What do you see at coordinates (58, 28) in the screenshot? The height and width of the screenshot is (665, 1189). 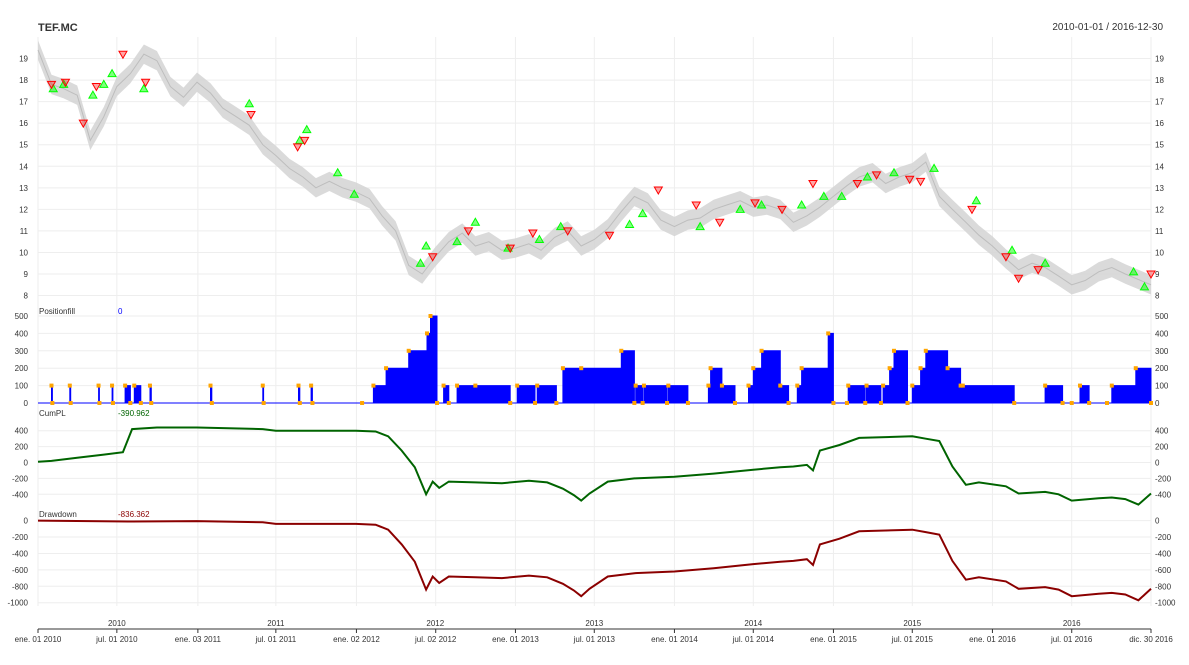 I see `chart-title: TEF.MC` at bounding box center [58, 28].